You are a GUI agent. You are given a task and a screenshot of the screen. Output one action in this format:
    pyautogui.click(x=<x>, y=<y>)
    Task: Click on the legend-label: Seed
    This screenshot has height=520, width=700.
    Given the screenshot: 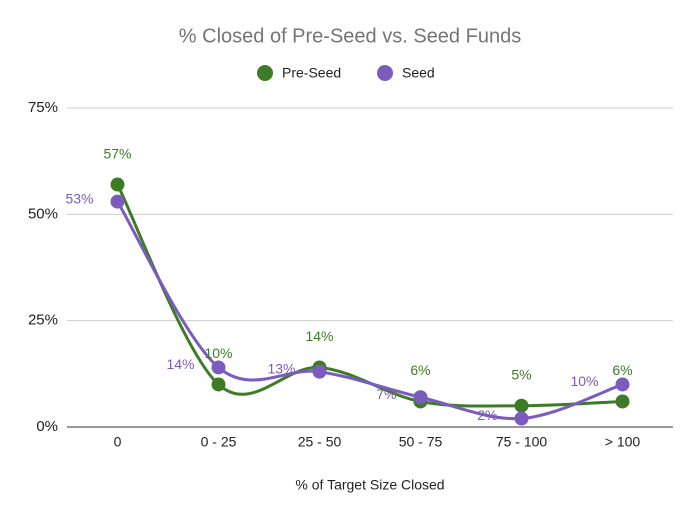 What is the action you would take?
    pyautogui.click(x=418, y=73)
    